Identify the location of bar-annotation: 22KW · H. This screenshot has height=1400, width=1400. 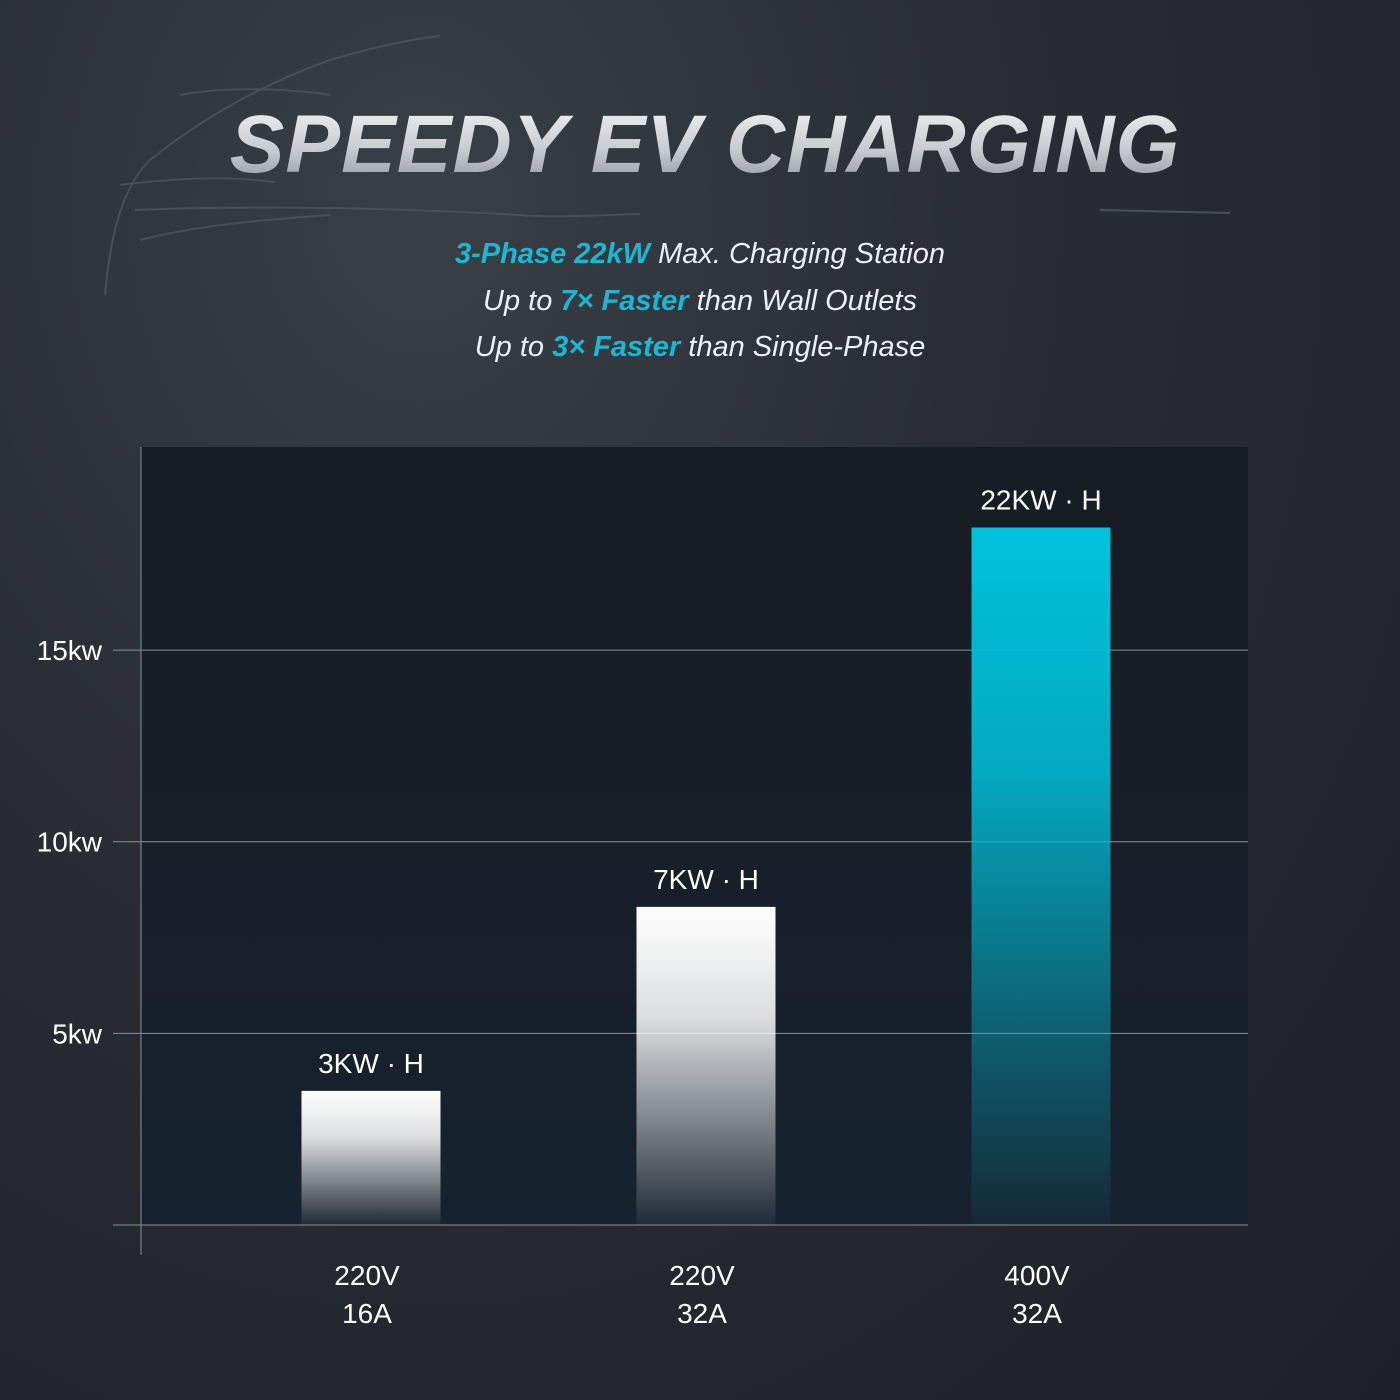
(1040, 499).